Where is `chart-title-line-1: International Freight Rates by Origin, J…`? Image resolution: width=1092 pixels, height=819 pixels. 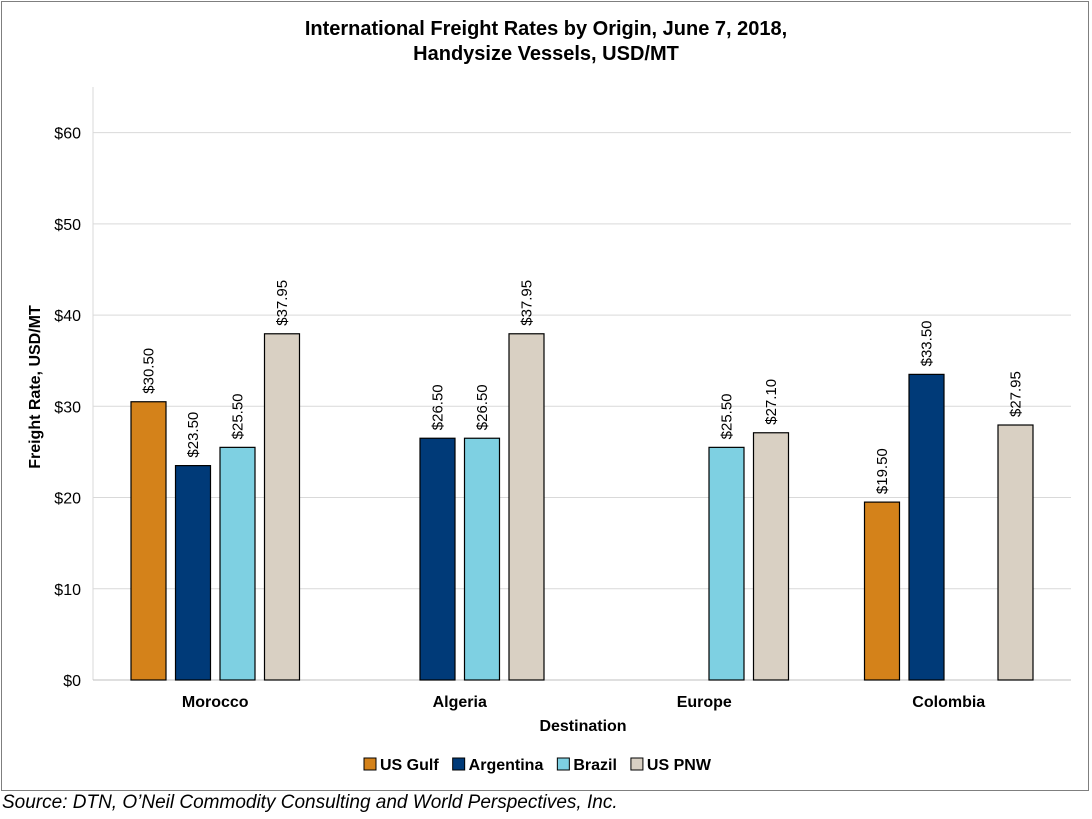 chart-title-line-1: International Freight Rates by Origin, J… is located at coordinates (546, 29).